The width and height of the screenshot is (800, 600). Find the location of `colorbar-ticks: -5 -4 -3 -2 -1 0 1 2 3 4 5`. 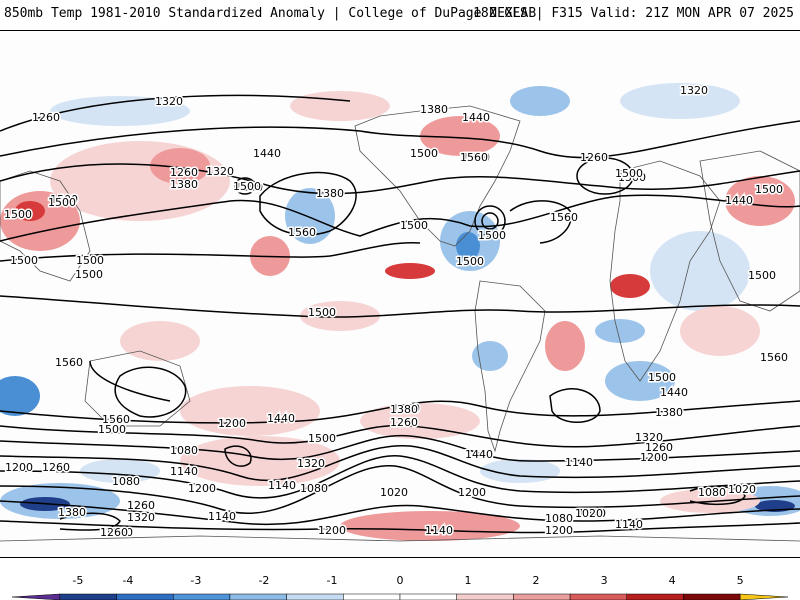

colorbar-ticks: -5 -4 -3 -2 -1 0 1 2 3 4 5 is located at coordinates (407, 580).